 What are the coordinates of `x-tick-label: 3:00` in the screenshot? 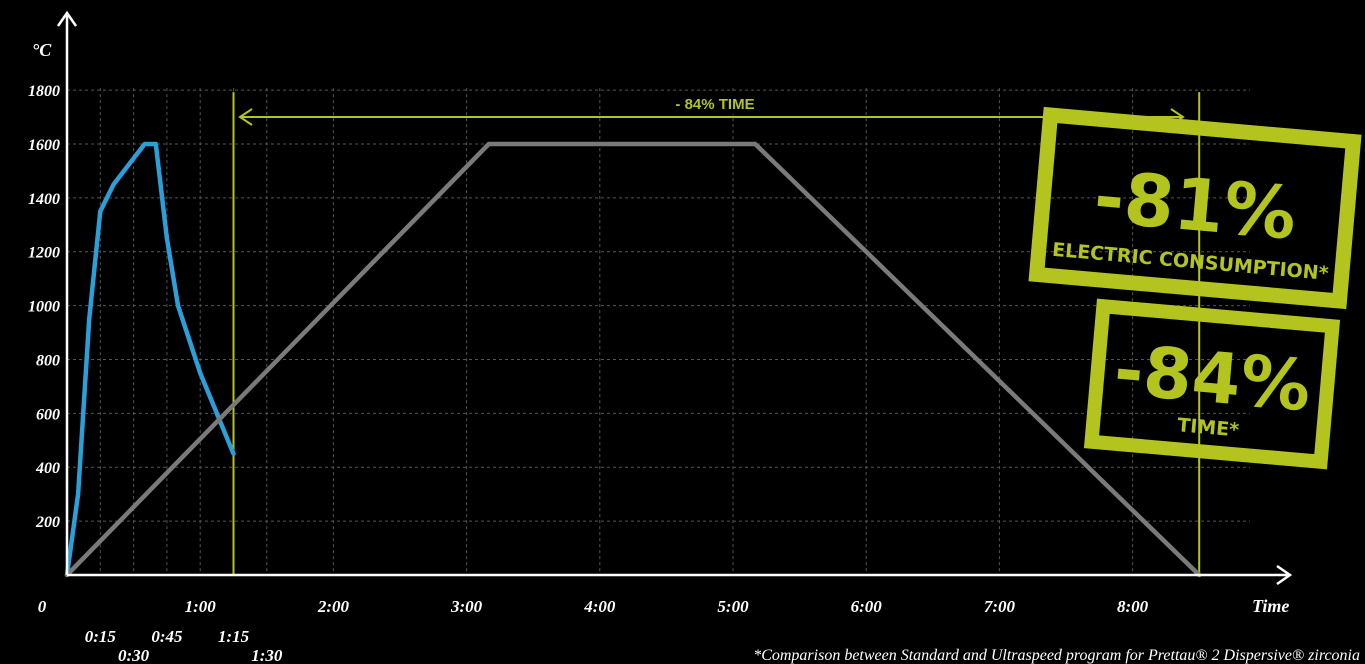 It's located at (466, 606).